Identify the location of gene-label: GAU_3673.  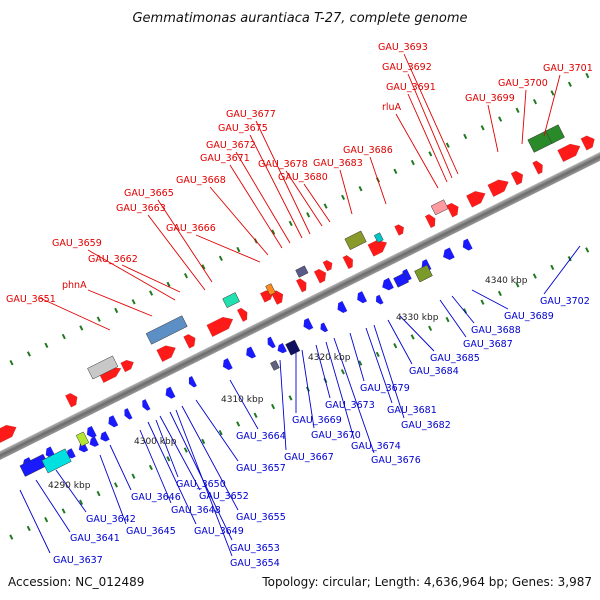
(350, 405).